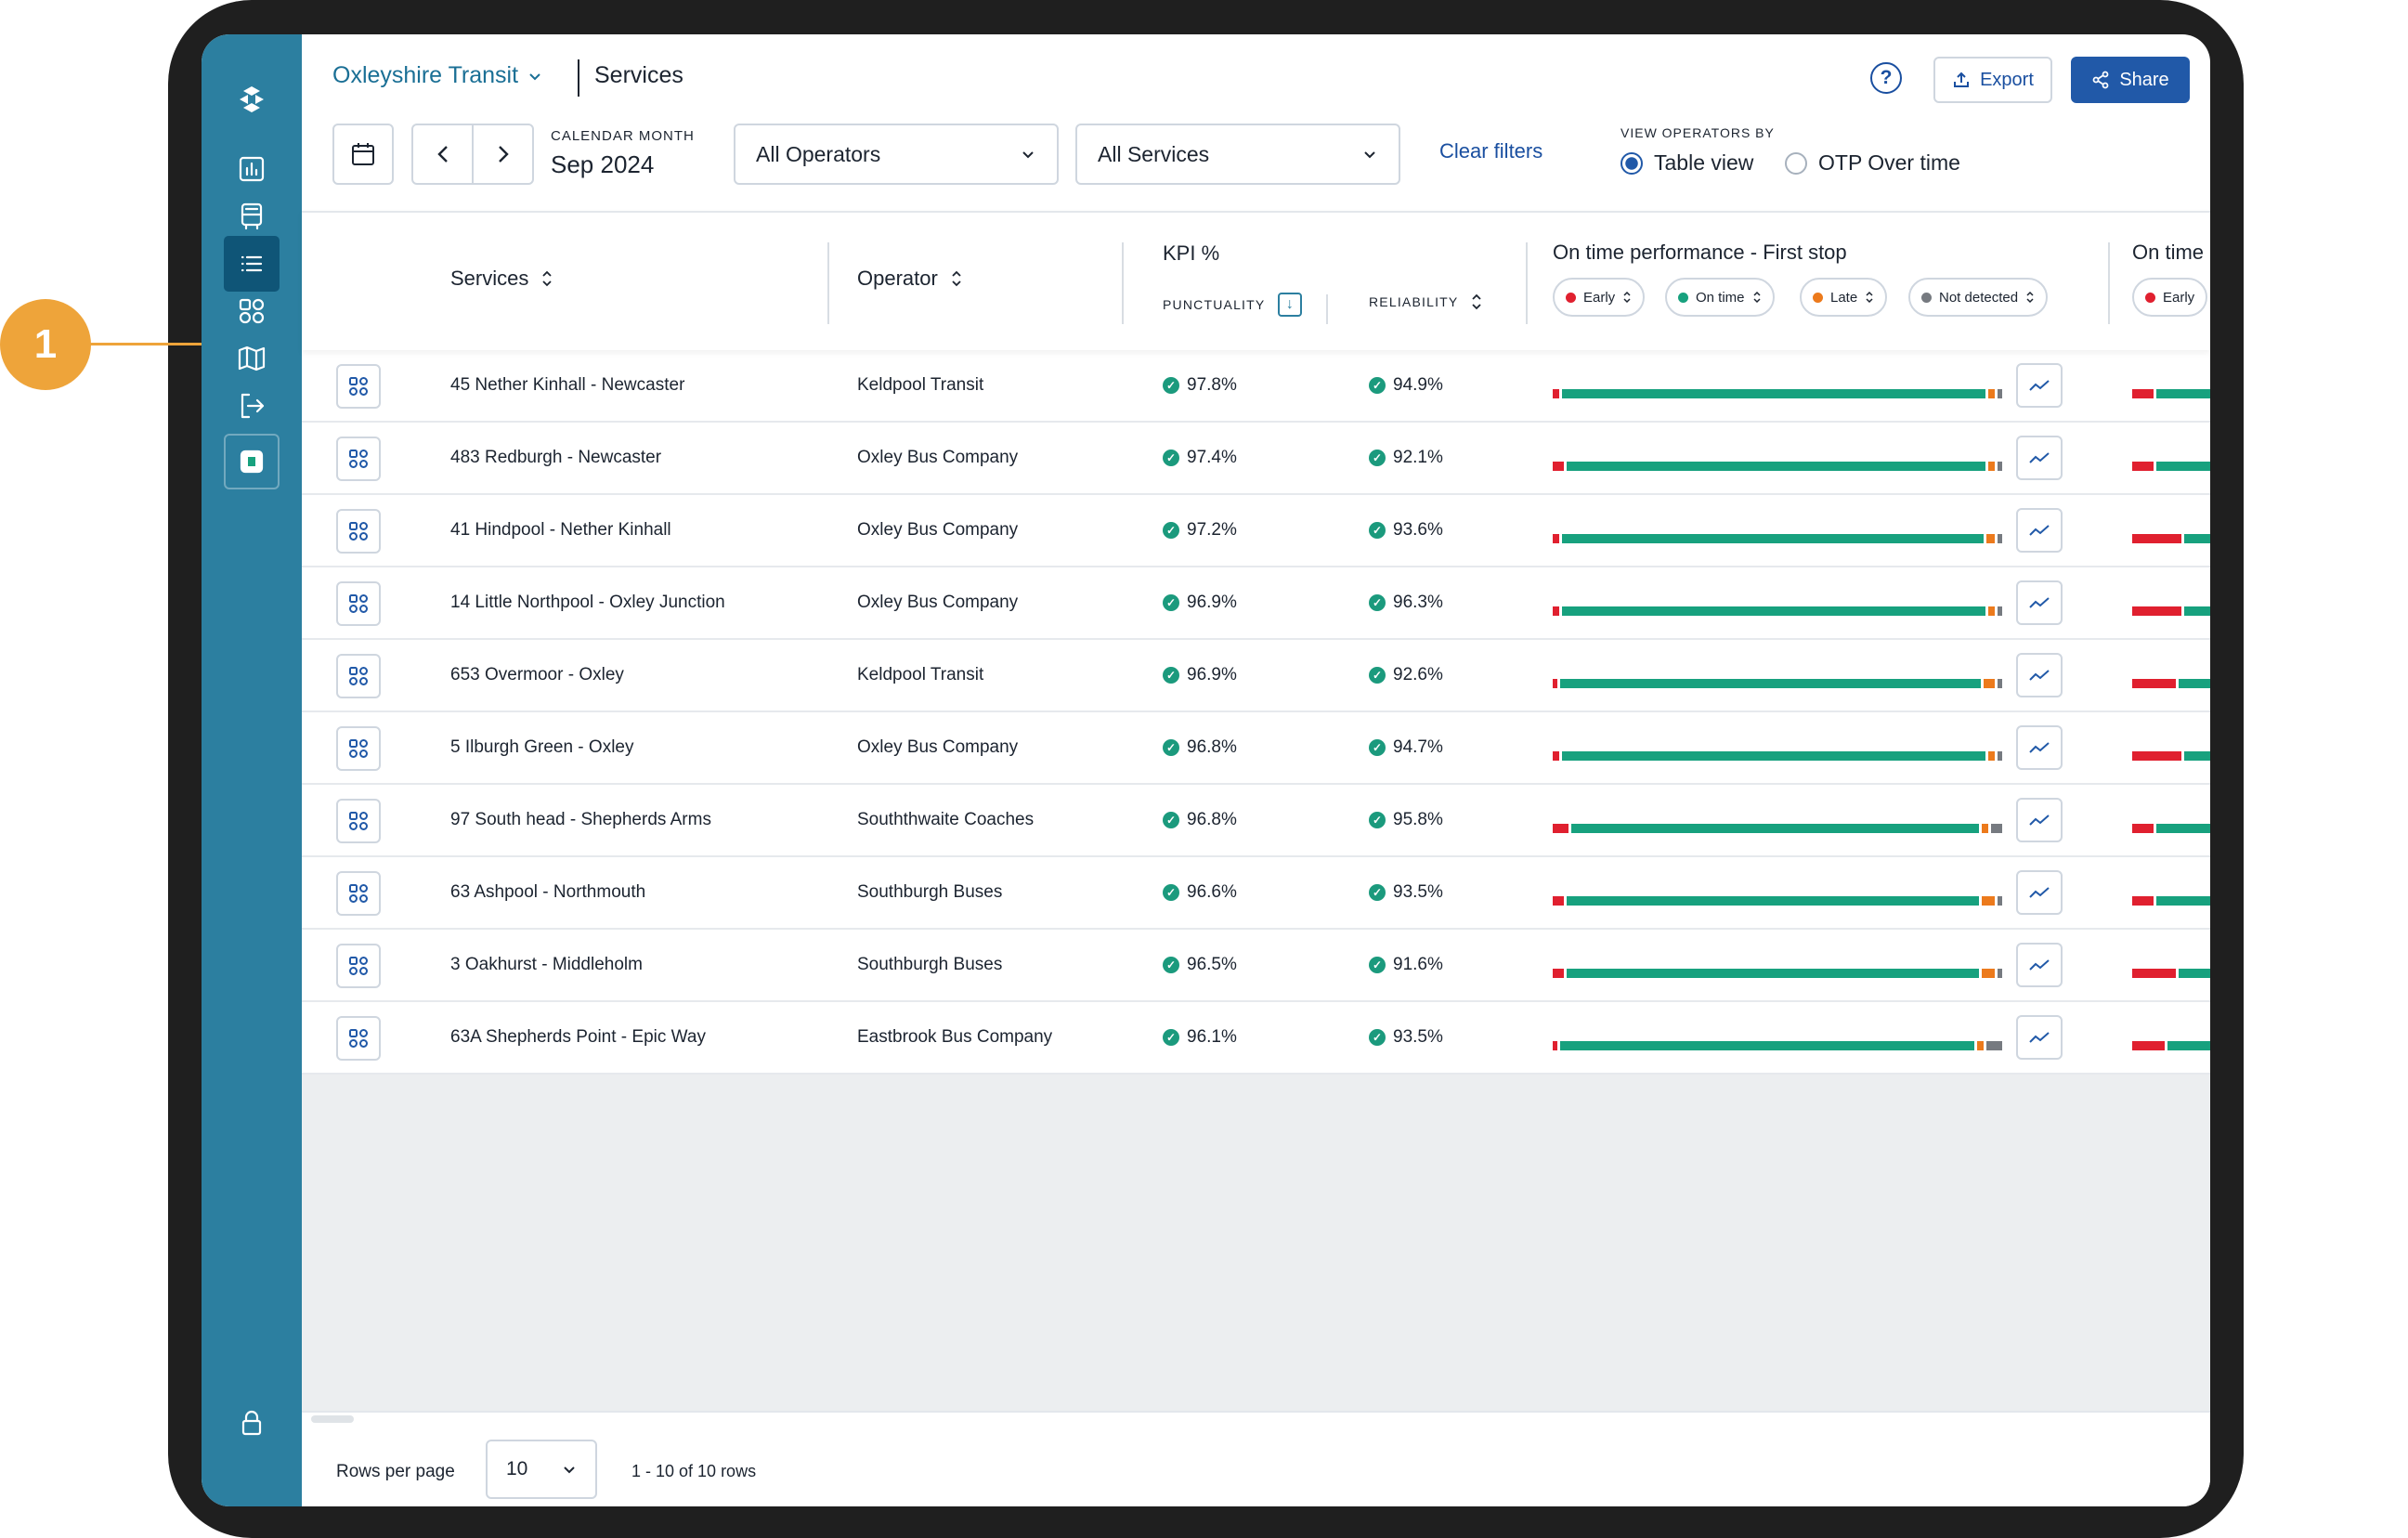 The height and width of the screenshot is (1538, 2408). What do you see at coordinates (556, 457) in the screenshot?
I see `service-name: 483 Redburgh - Newcaster` at bounding box center [556, 457].